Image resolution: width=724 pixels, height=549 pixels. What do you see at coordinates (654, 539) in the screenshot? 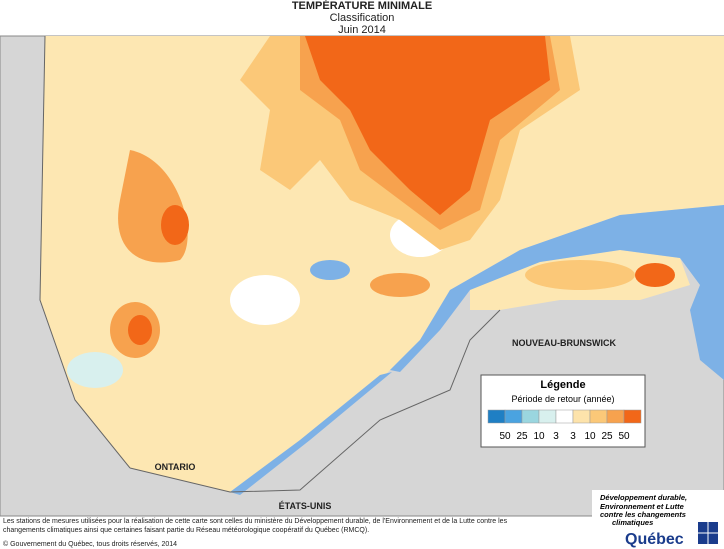
I see `logo-brand: Québec` at bounding box center [654, 539].